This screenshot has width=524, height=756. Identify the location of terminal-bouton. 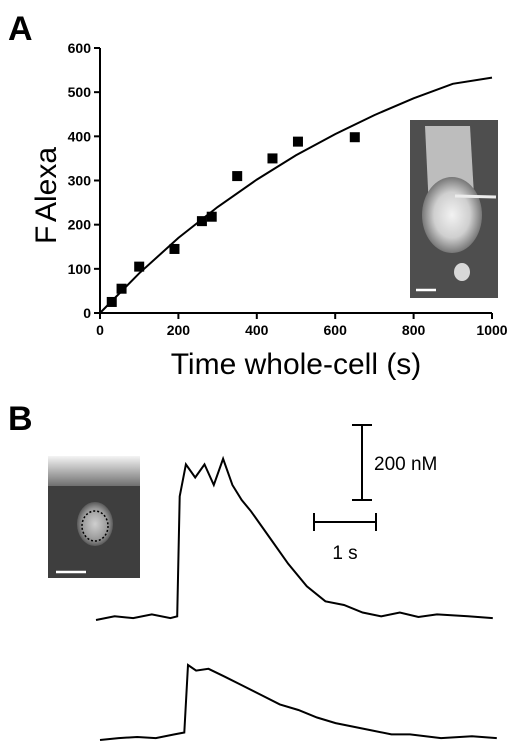
(95, 524).